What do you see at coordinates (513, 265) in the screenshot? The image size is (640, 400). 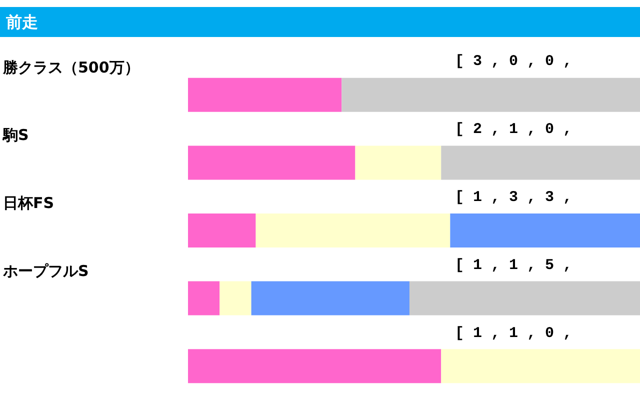 I see `annotation: [ 1 , 1 , 5 ,` at bounding box center [513, 265].